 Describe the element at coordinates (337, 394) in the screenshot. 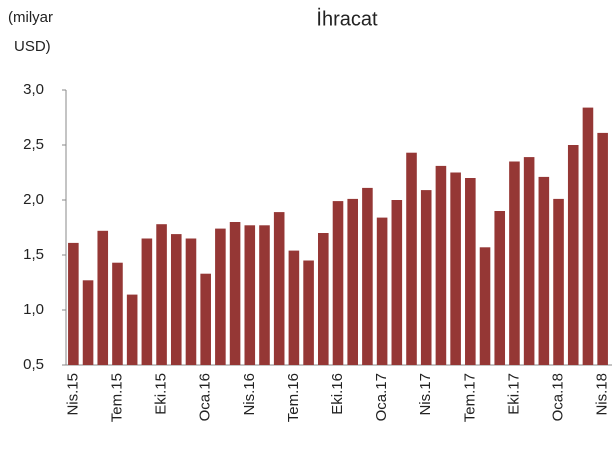

I see `x-tick-label: Eki.16` at that location.